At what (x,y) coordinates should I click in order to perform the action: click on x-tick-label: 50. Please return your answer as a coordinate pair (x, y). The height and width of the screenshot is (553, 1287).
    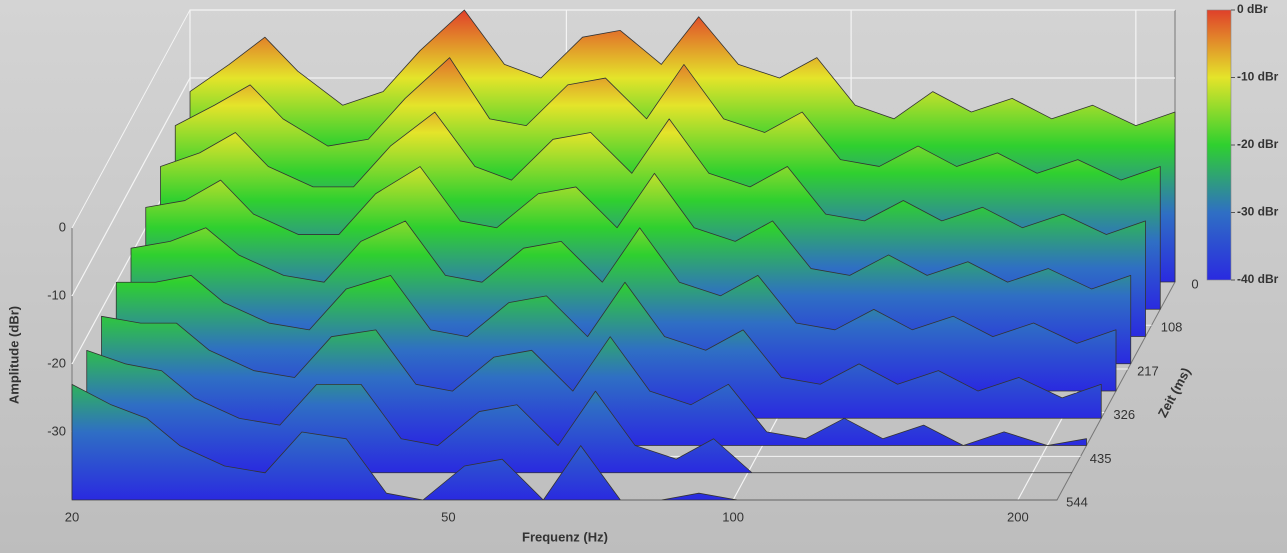
    Looking at the image, I should click on (448, 516).